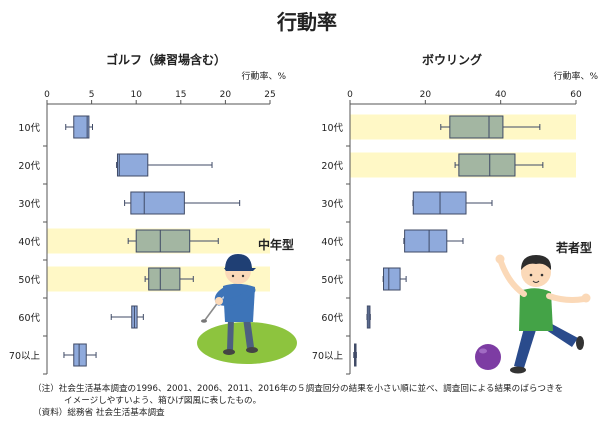 The width and height of the screenshot is (615, 426). Describe the element at coordinates (238, 261) in the screenshot. I see `golfer-cap` at that location.